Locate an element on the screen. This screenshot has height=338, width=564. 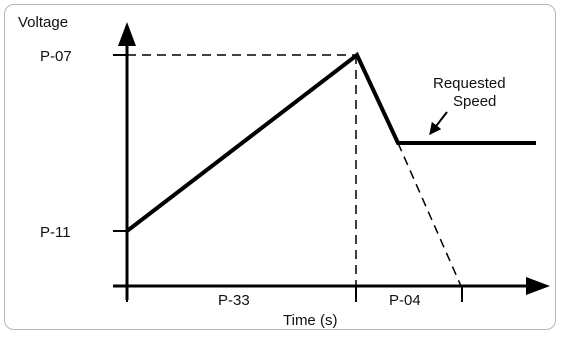
annotation-line1: Requested is located at coordinates (469, 83).